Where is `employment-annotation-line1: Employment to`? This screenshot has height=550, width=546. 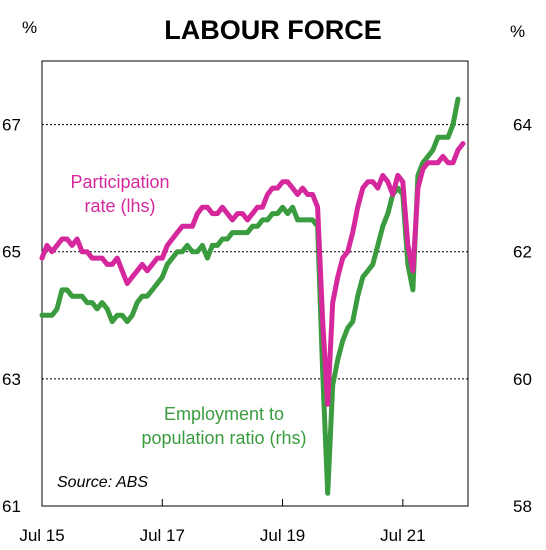 employment-annotation-line1: Employment to is located at coordinates (224, 414).